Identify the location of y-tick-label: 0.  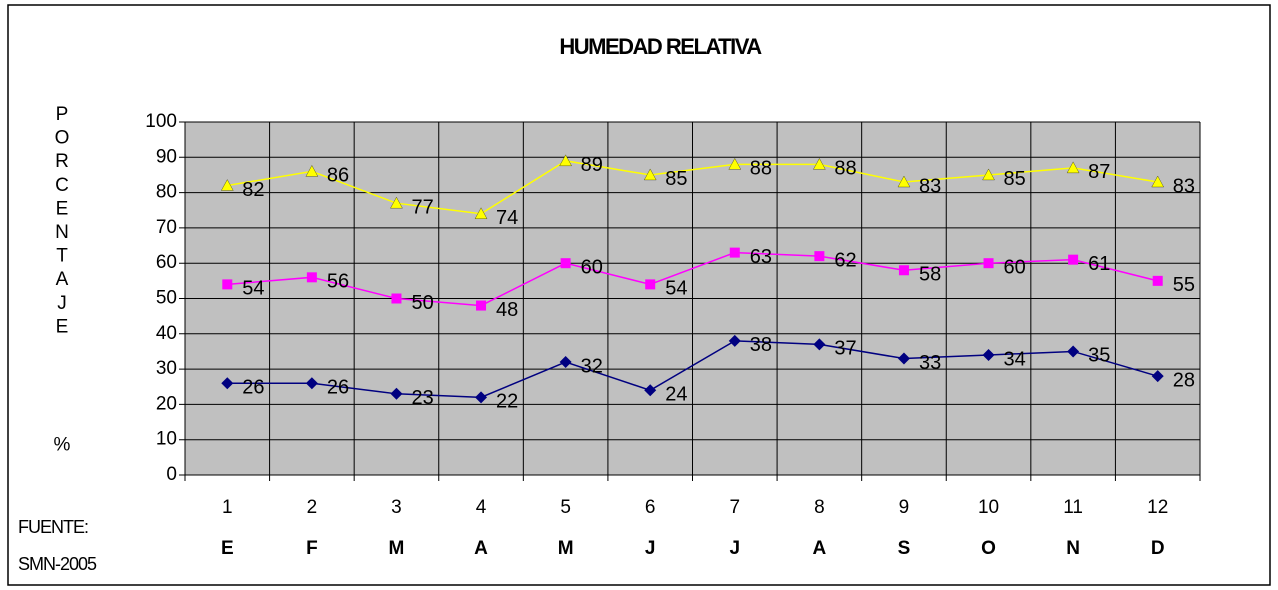
(171, 474).